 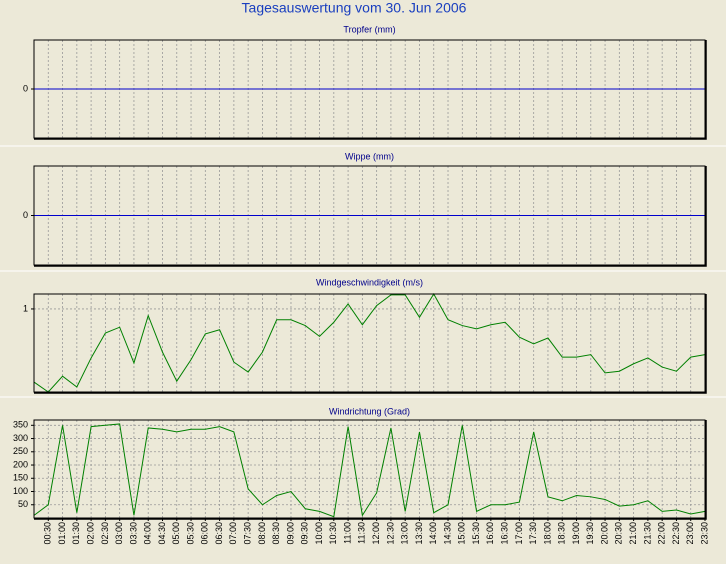 I want to click on x-tick-label: 15:30, so click(x=476, y=533).